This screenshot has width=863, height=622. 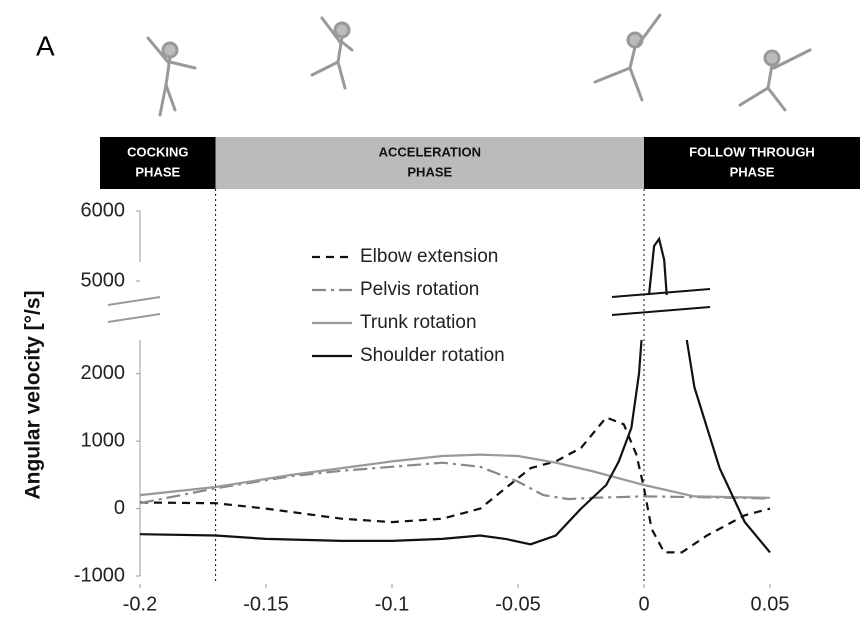 What do you see at coordinates (770, 604) in the screenshot?
I see `x-tick-label: 0.05` at bounding box center [770, 604].